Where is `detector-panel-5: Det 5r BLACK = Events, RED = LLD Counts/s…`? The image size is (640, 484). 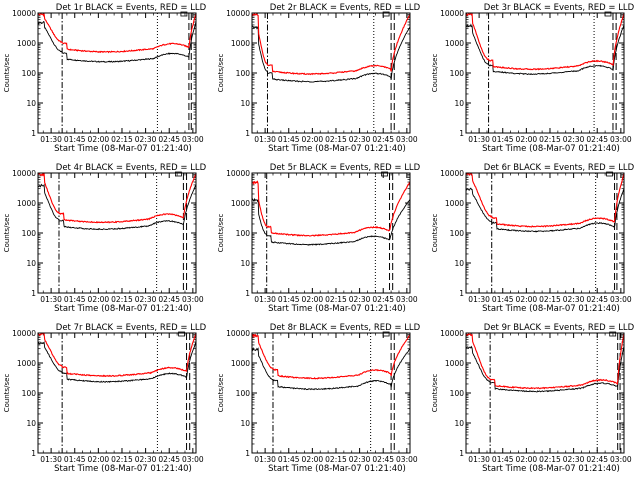
detector-panel-5: Det 5r BLACK = Events, RED = LLD Counts/s… is located at coordinates (319, 238).